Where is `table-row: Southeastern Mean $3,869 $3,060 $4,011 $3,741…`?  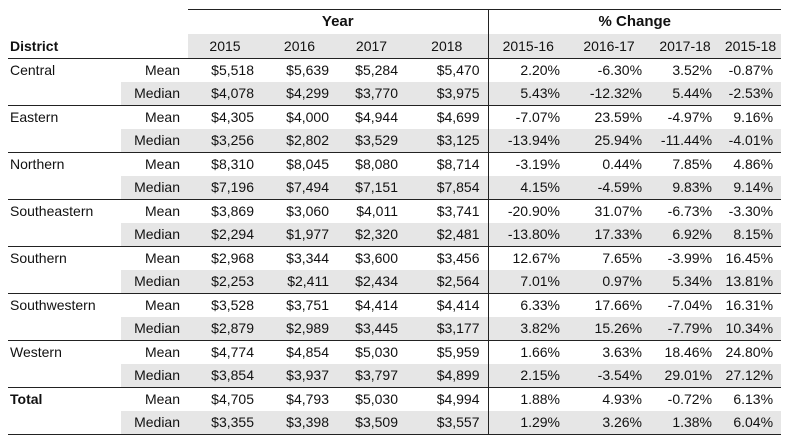
table-row: Southeastern Mean $3,869 $3,060 $4,011 $3,741… is located at coordinates (395, 211).